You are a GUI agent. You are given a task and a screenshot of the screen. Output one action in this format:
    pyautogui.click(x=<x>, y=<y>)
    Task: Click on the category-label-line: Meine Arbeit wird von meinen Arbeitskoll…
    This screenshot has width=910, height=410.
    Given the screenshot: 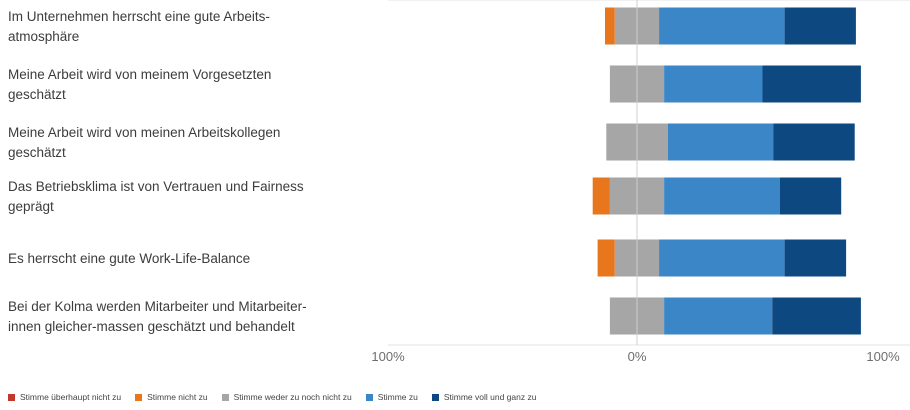 What is the action you would take?
    pyautogui.click(x=144, y=132)
    